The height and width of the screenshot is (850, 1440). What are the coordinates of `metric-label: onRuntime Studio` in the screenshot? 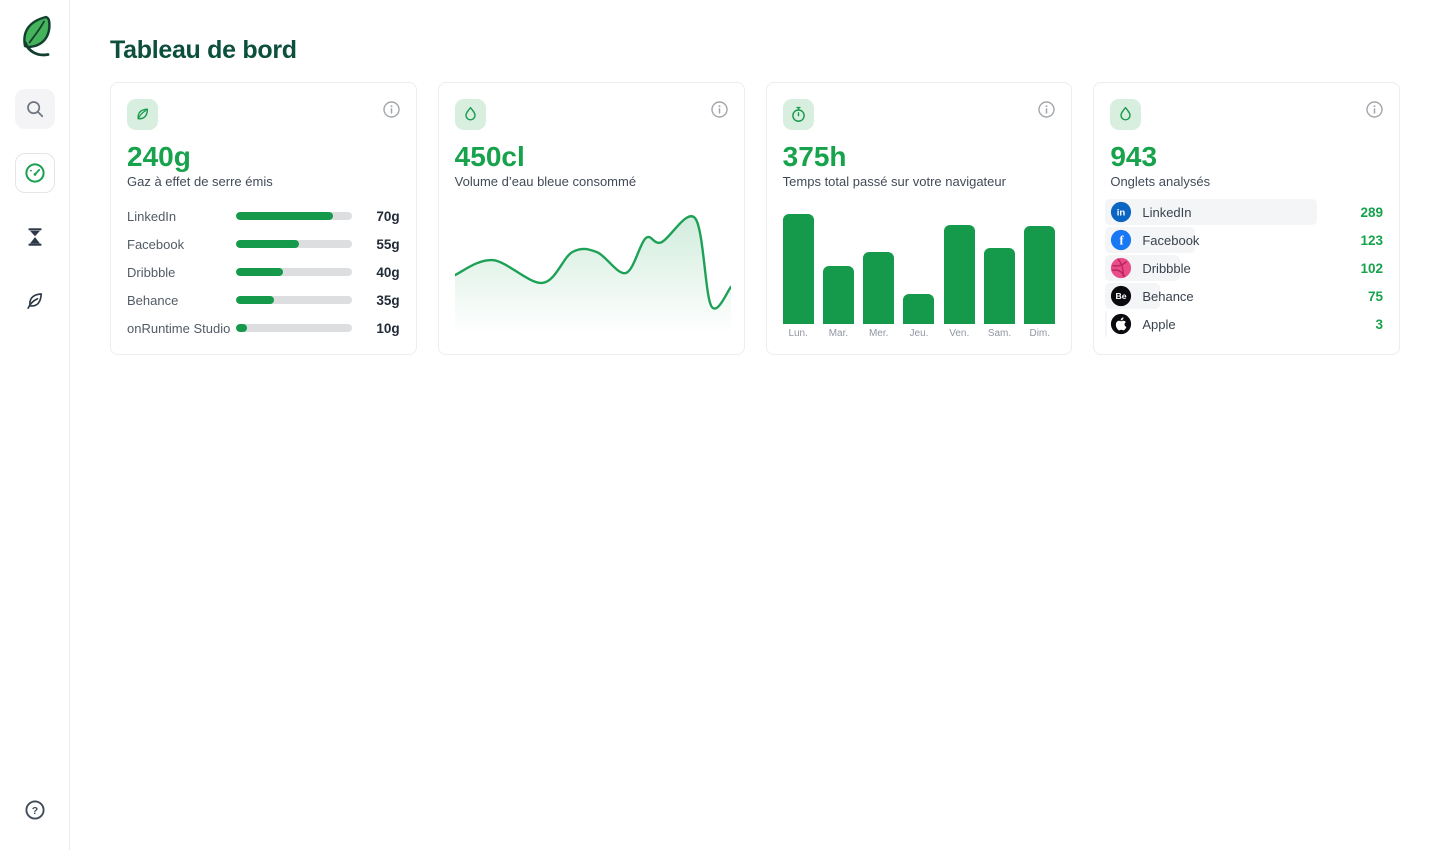 It's located at (179, 328).